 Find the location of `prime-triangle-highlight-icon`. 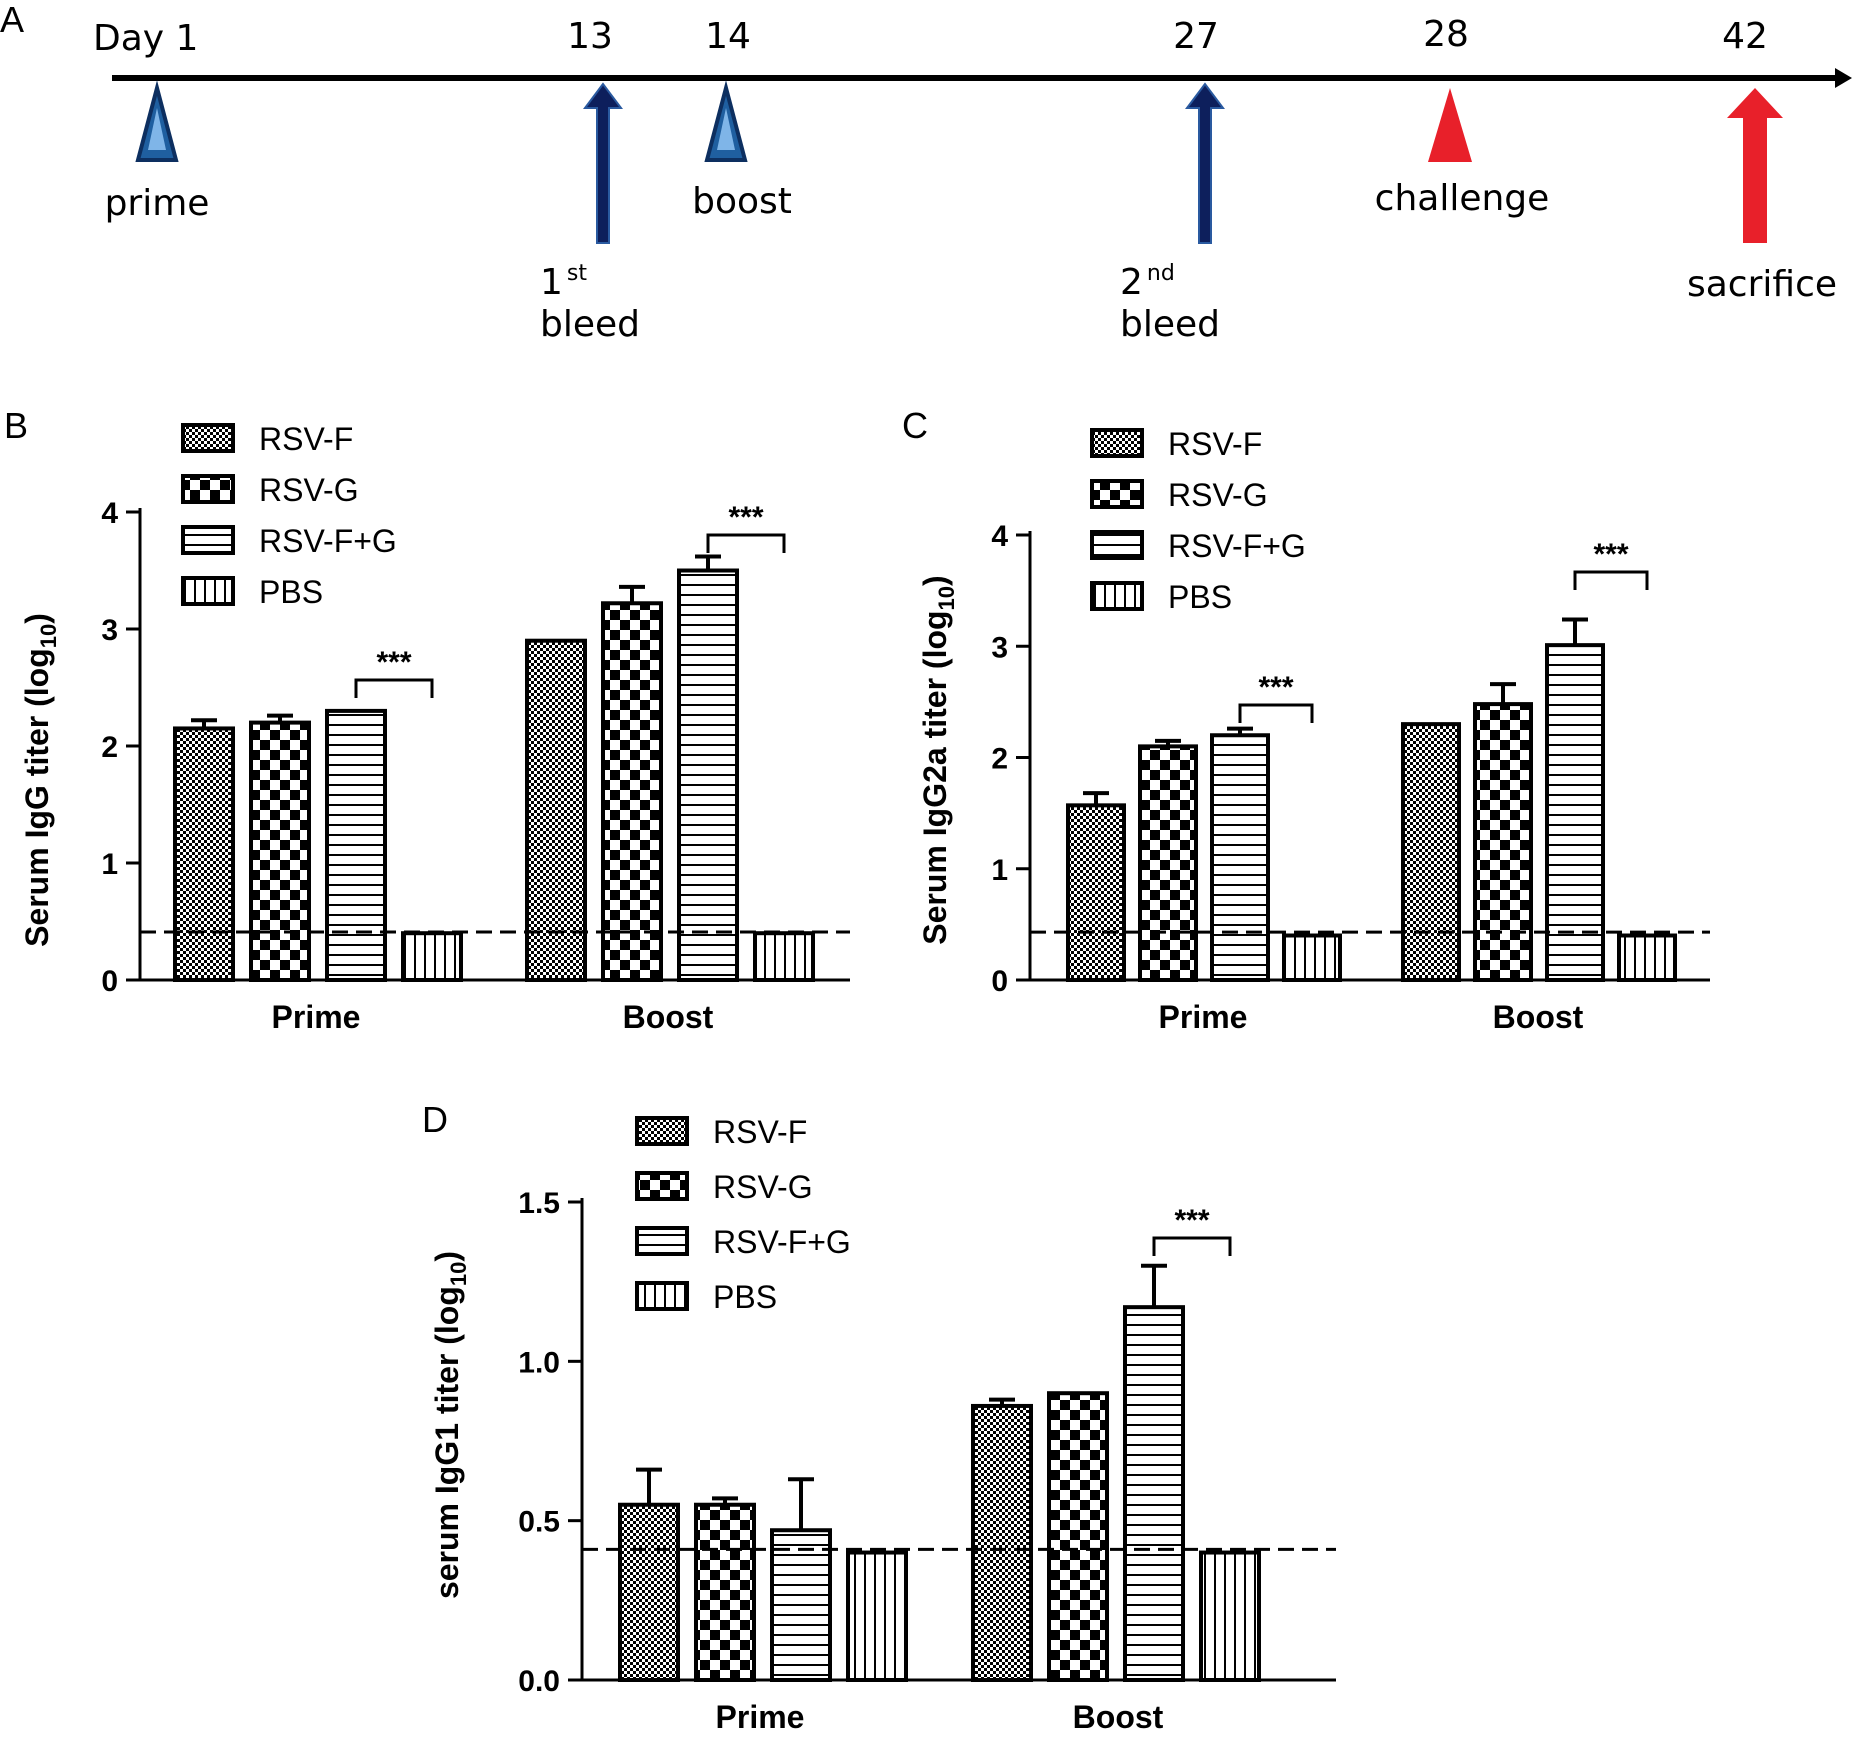

prime-triangle-highlight-icon is located at coordinates (157, 129).